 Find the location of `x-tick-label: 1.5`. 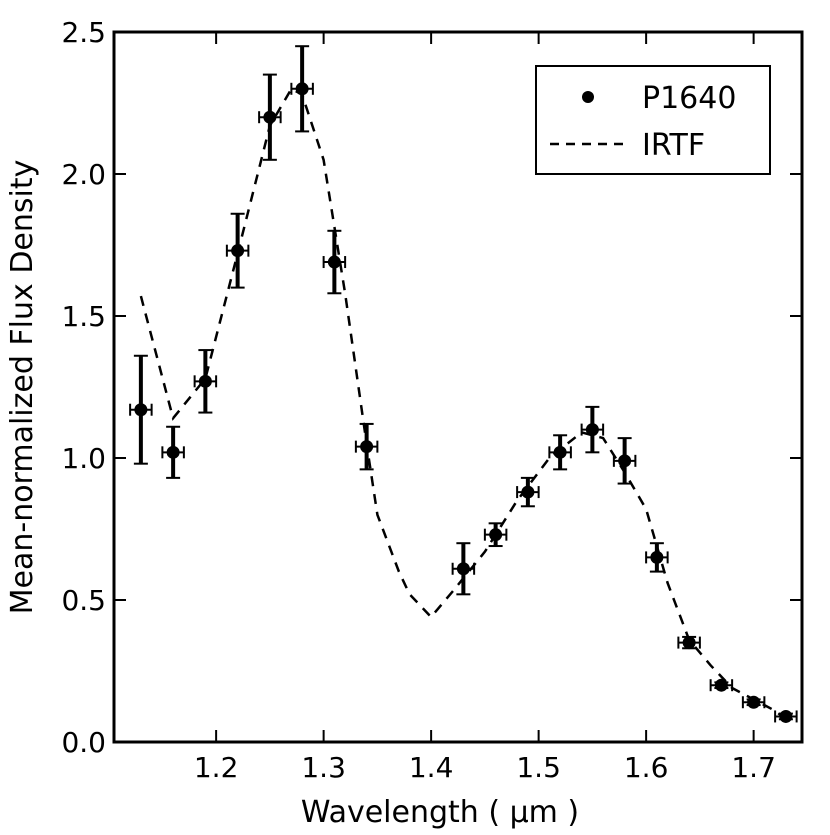

x-tick-label: 1.5 is located at coordinates (538, 767).